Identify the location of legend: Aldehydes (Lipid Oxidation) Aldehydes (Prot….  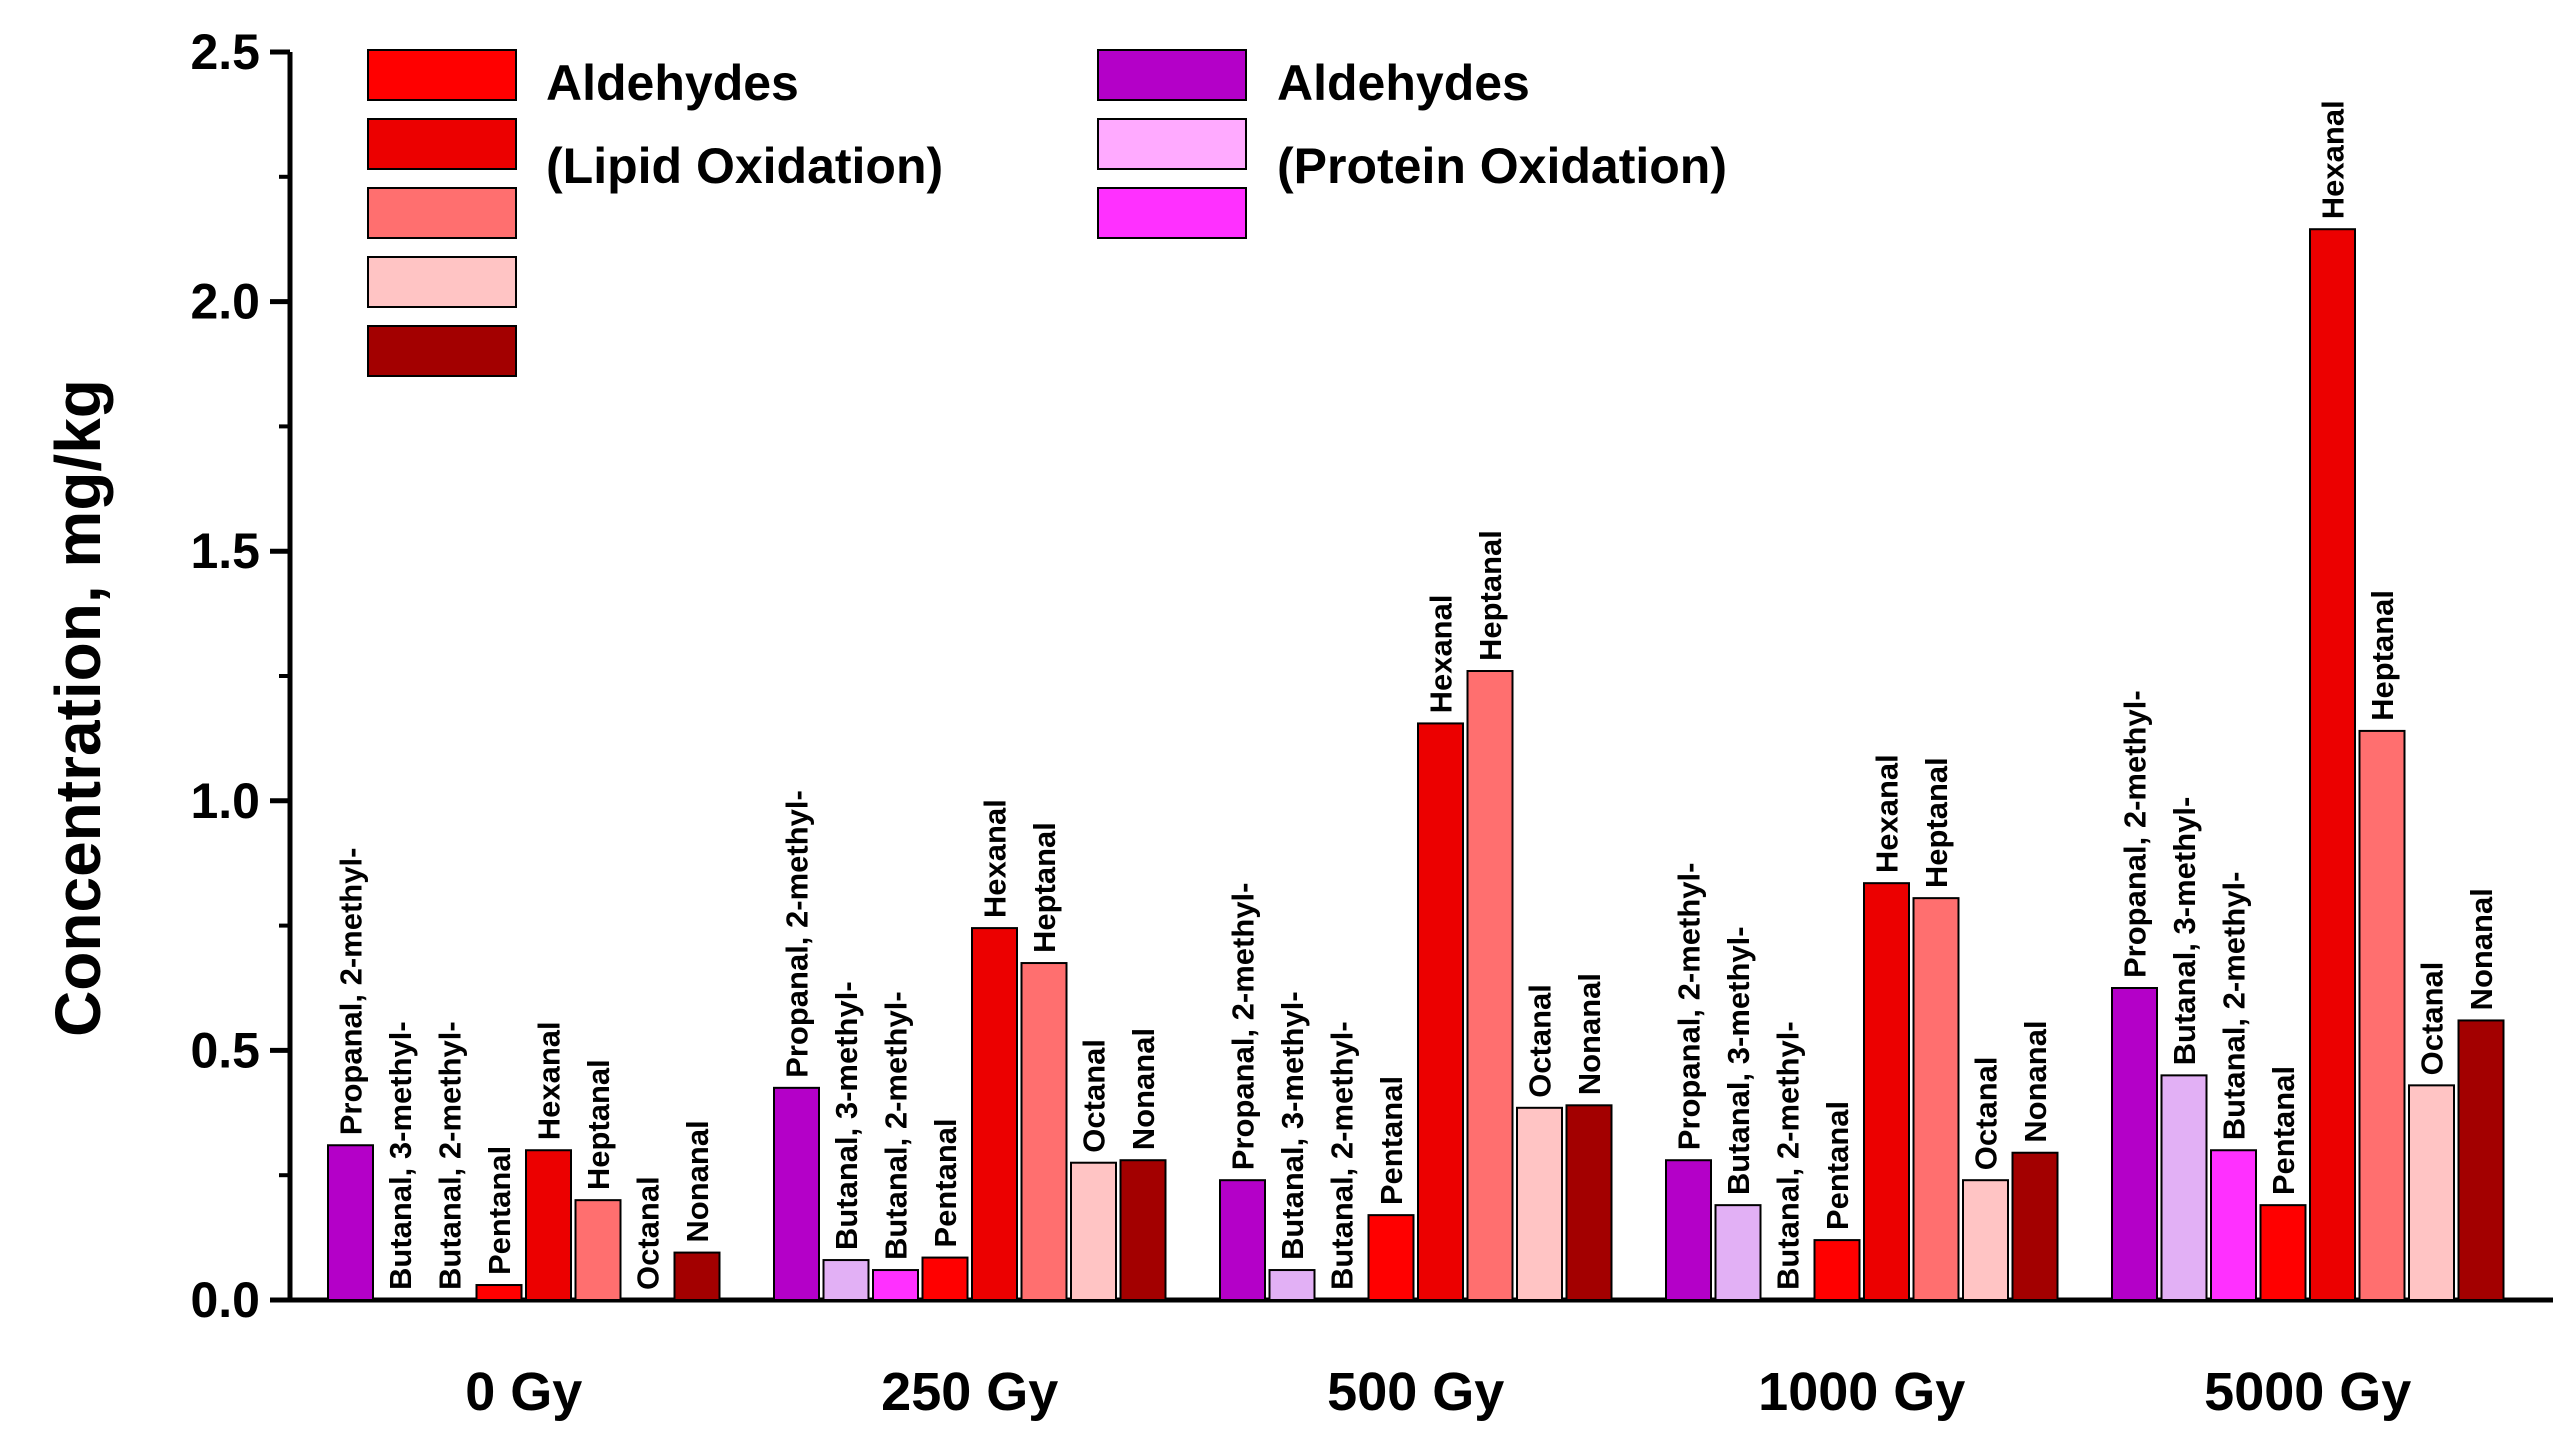
(1047, 213).